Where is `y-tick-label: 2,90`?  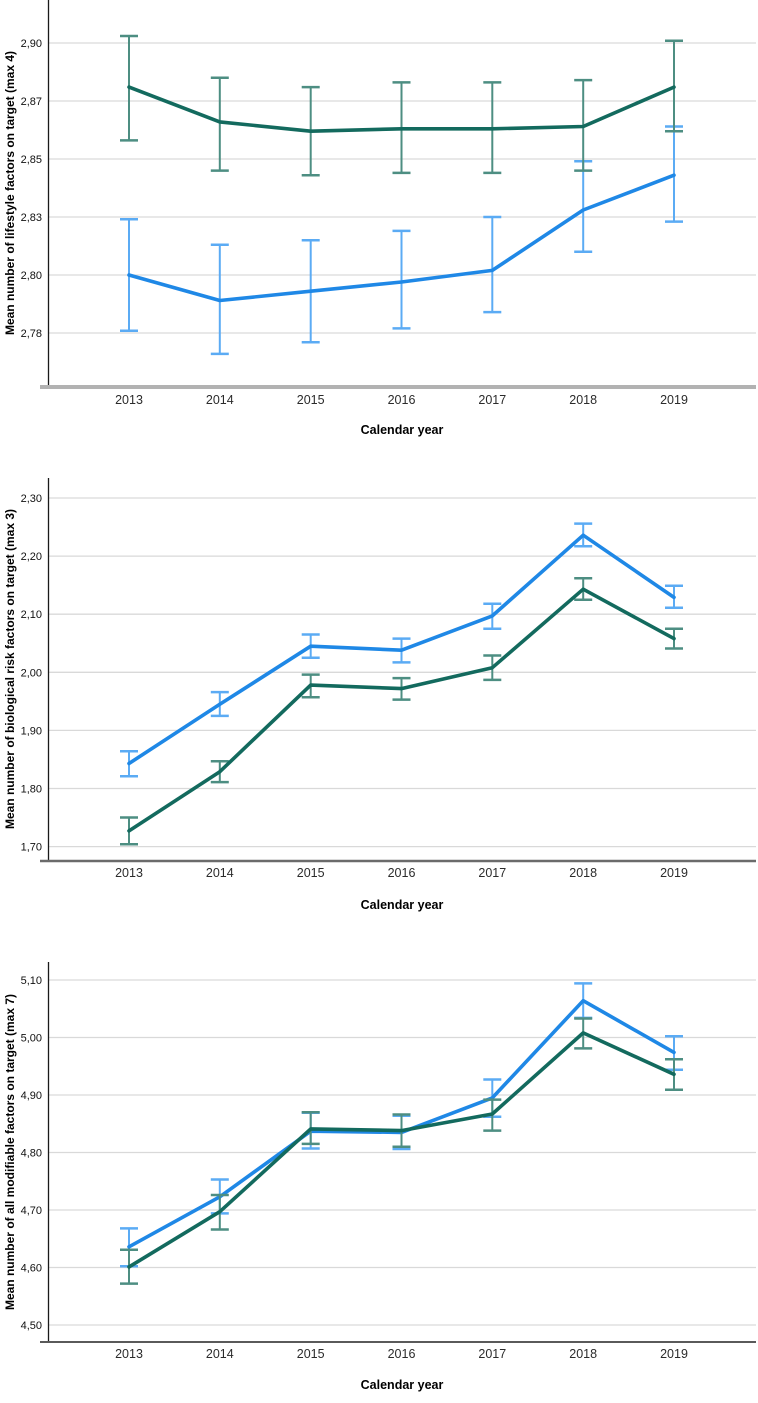 y-tick-label: 2,90 is located at coordinates (31, 44).